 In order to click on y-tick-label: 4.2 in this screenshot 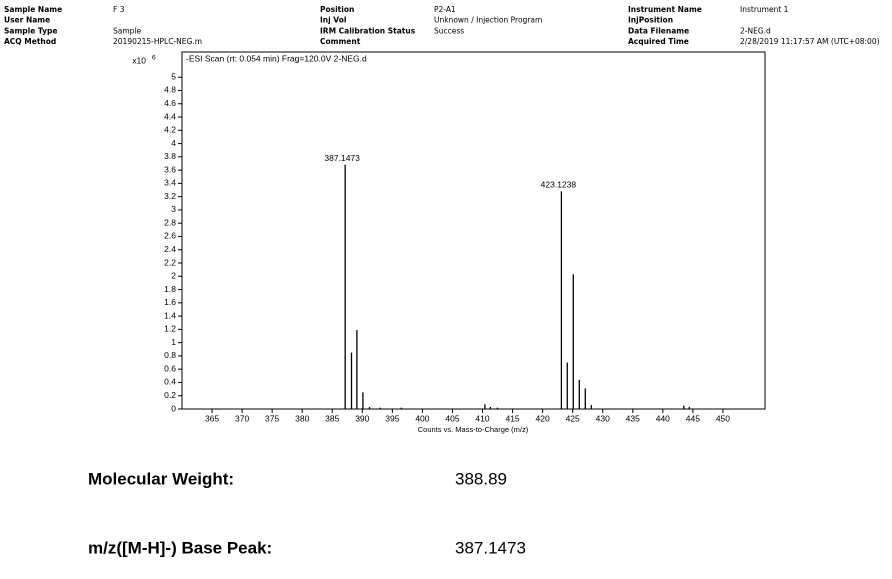, I will do `click(170, 130)`.